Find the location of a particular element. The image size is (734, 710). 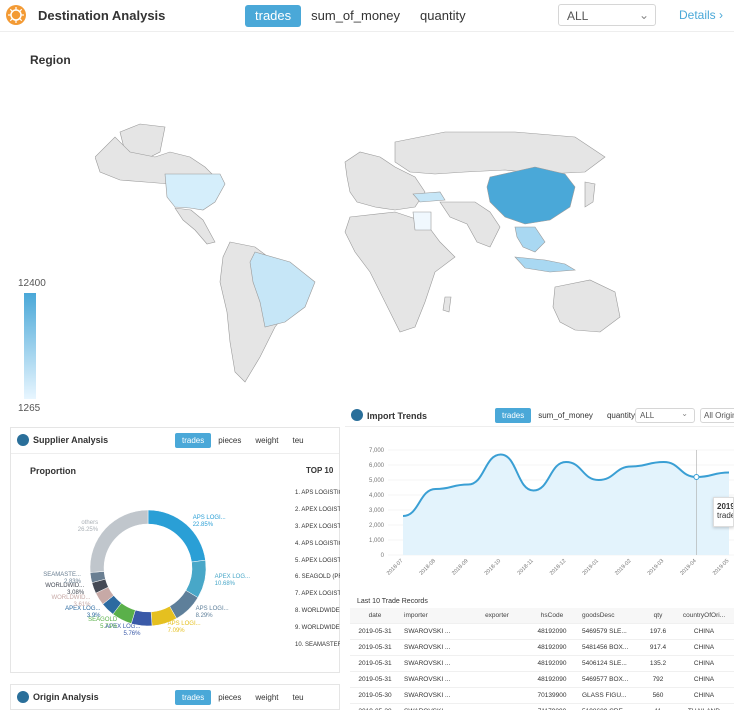

map-region-turkey is located at coordinates (429, 197).